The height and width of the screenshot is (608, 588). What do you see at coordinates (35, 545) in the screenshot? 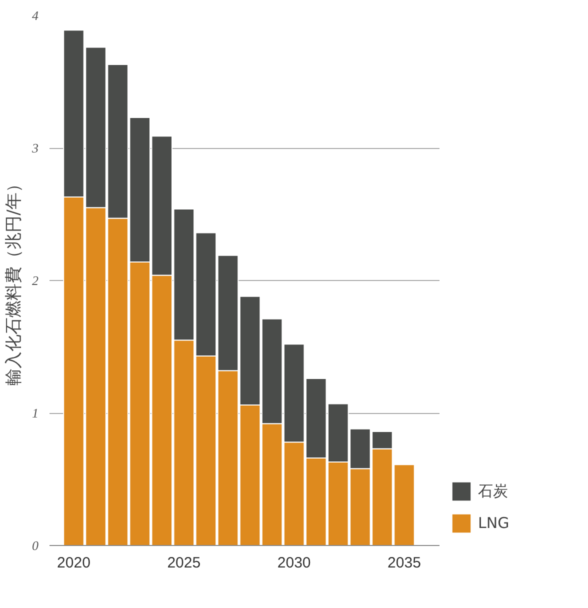
I see `y-tick-label: 0` at bounding box center [35, 545].